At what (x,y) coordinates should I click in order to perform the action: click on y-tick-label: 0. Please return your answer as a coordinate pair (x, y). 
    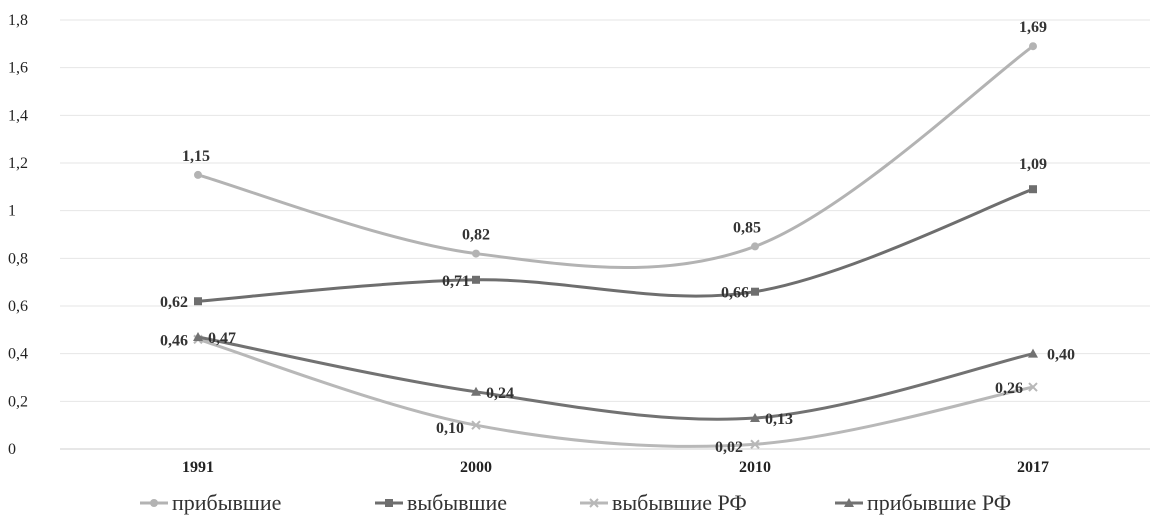
    Looking at the image, I should click on (12, 449).